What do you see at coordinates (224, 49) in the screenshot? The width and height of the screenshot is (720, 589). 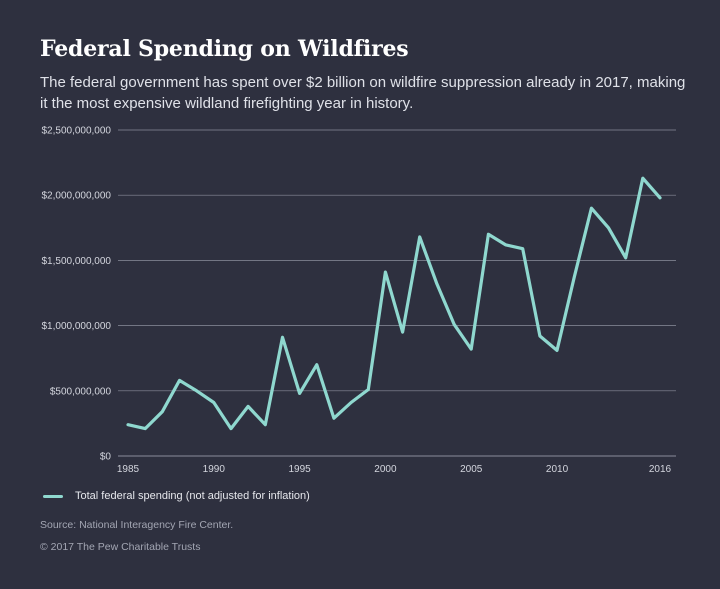 I see `chart-title: Federal Spending on Wildfires` at bounding box center [224, 49].